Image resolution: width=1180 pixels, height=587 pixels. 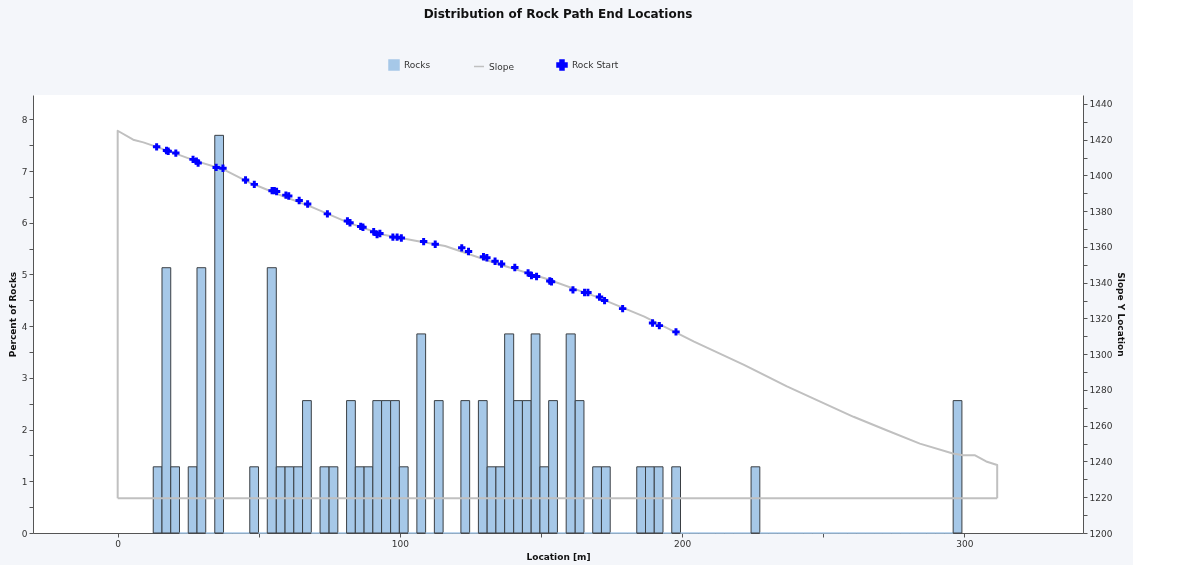 I want to click on y-axis-title: Percent of Rocks, so click(x=12, y=314).